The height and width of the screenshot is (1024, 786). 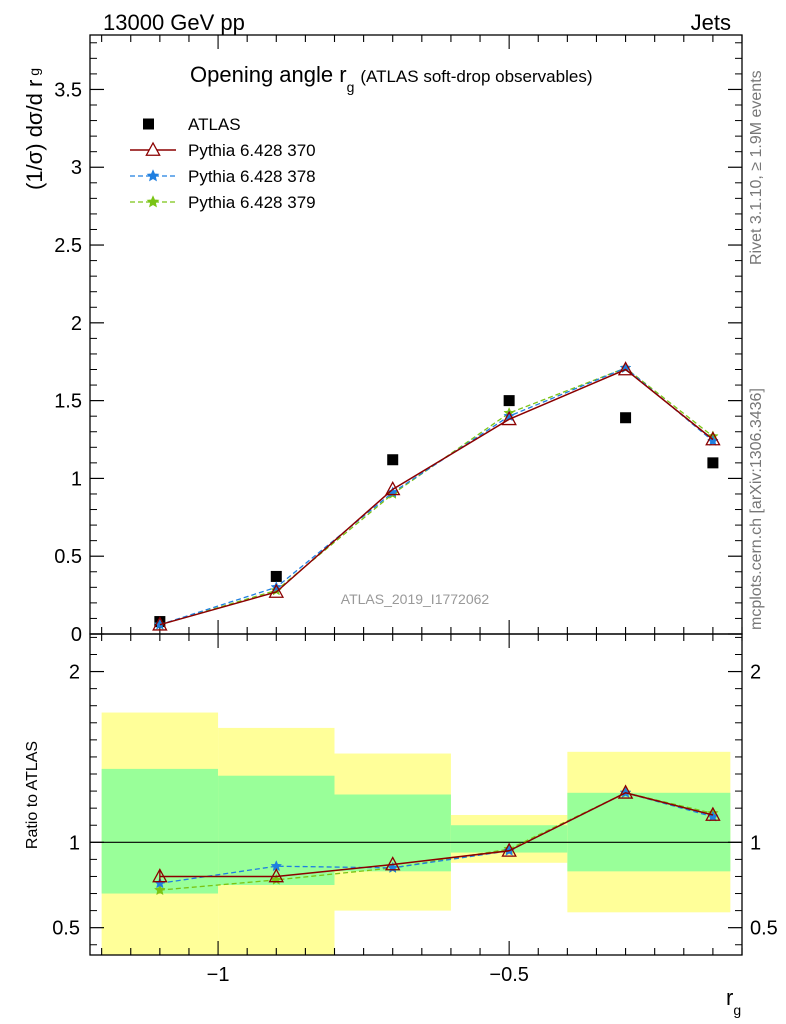 I want to click on ratio-y-tick-label: 0.5, so click(x=66, y=929).